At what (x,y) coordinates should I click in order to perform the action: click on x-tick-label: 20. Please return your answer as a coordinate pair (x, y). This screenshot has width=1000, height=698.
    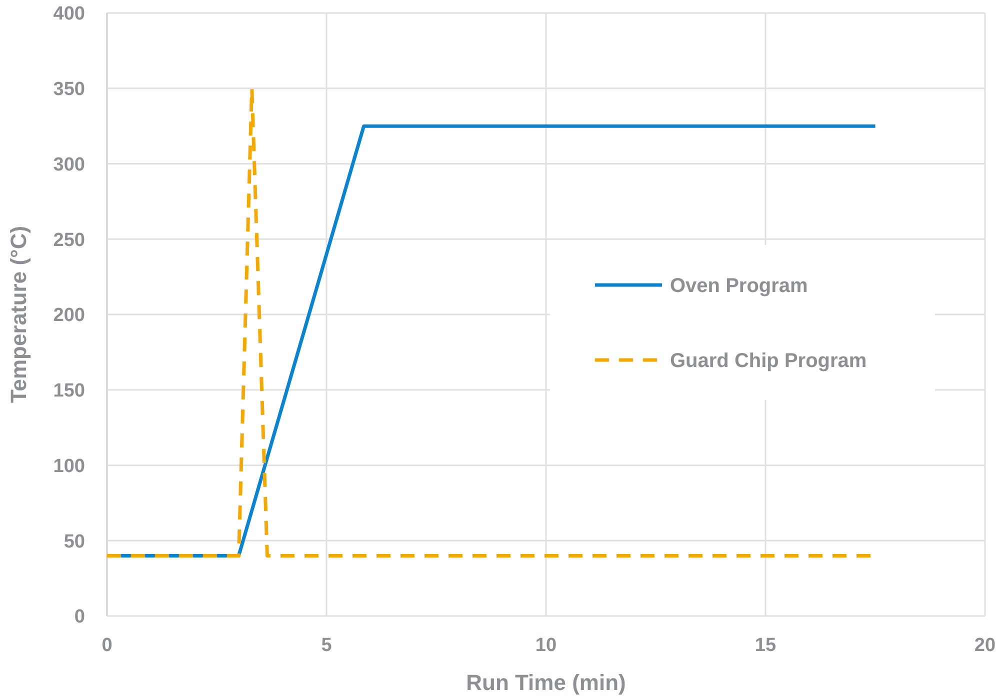
    Looking at the image, I should click on (985, 645).